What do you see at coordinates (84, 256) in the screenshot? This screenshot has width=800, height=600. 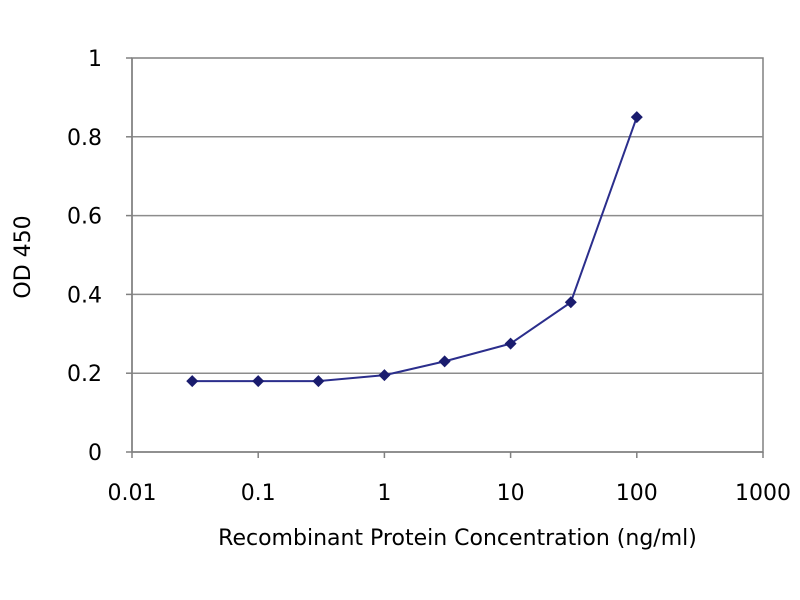 I see `y-tick-labels: 0 0.2 0.4 0.6 0.8 1` at bounding box center [84, 256].